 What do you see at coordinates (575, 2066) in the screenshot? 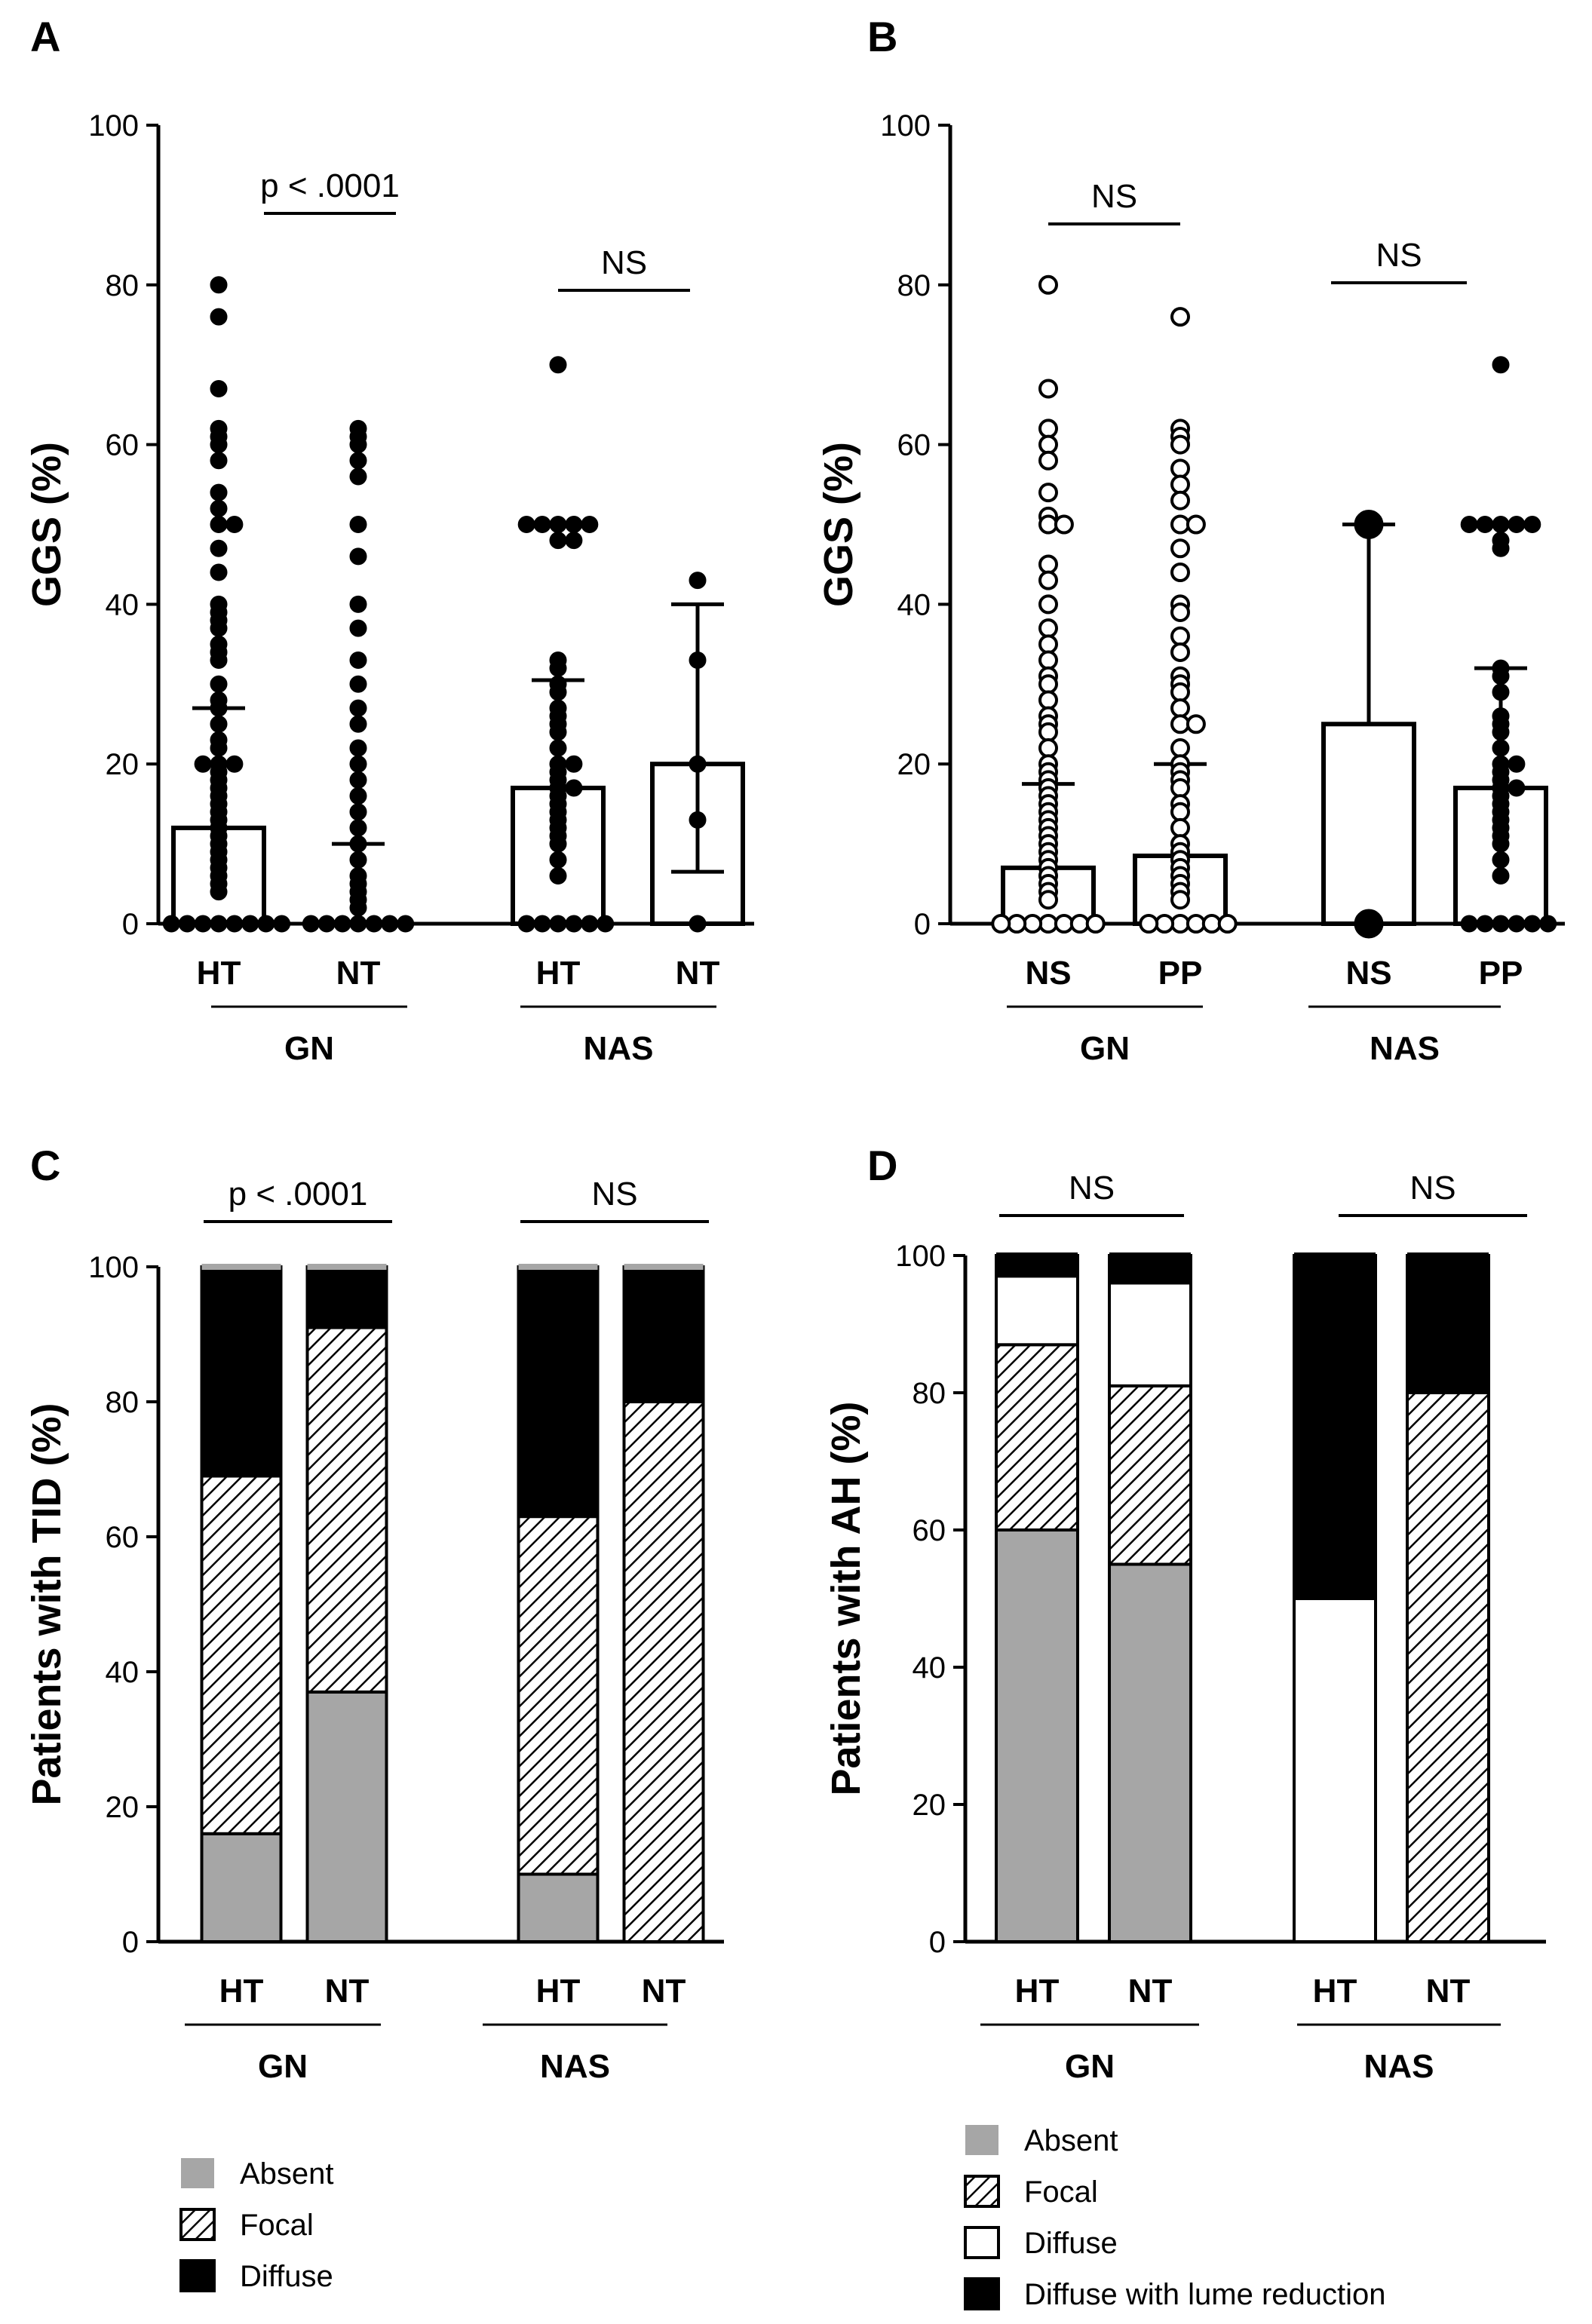
I see `group-label: NAS` at bounding box center [575, 2066].